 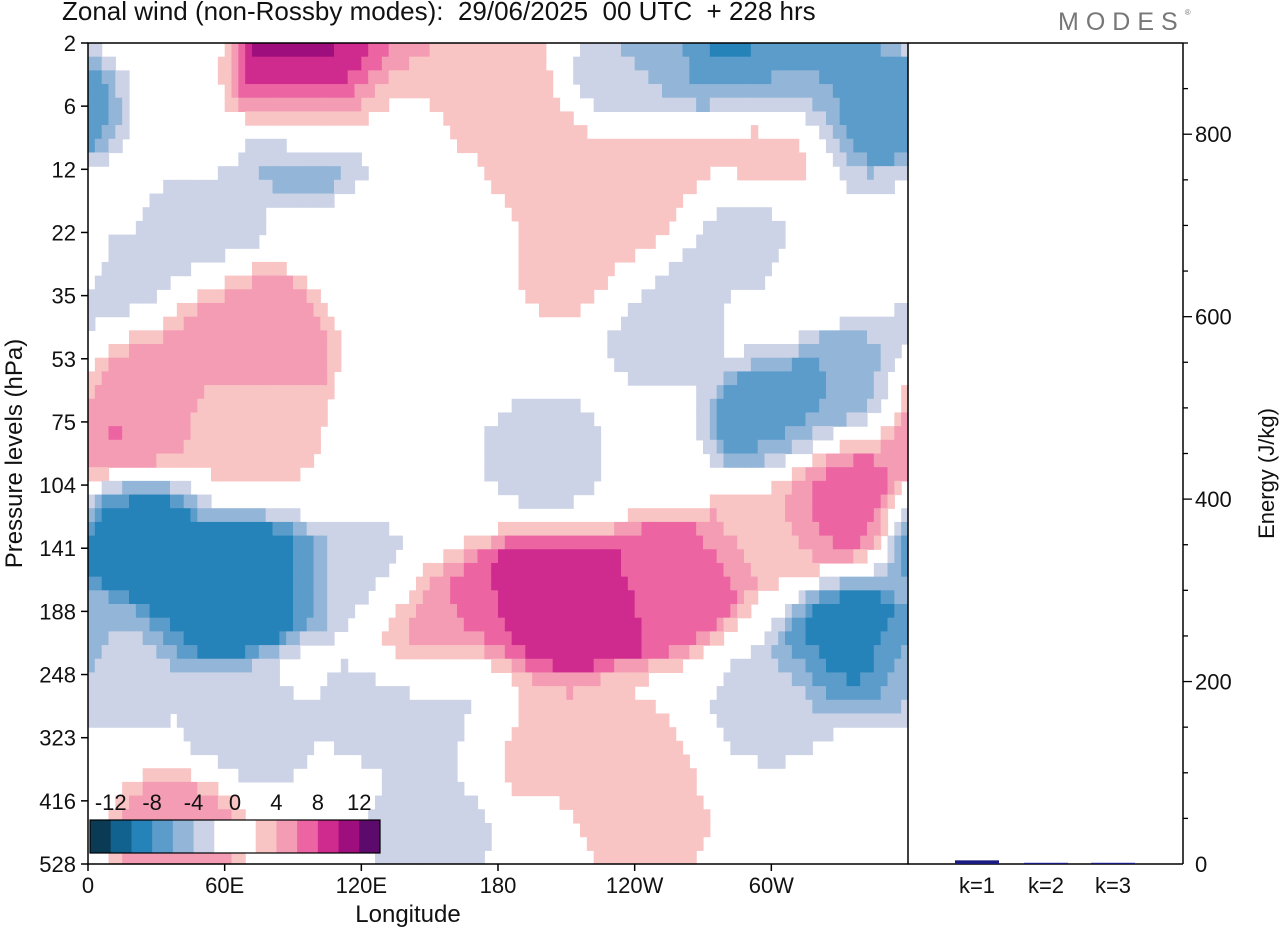 I want to click on x-axis-label: Longitude, so click(x=407, y=914).